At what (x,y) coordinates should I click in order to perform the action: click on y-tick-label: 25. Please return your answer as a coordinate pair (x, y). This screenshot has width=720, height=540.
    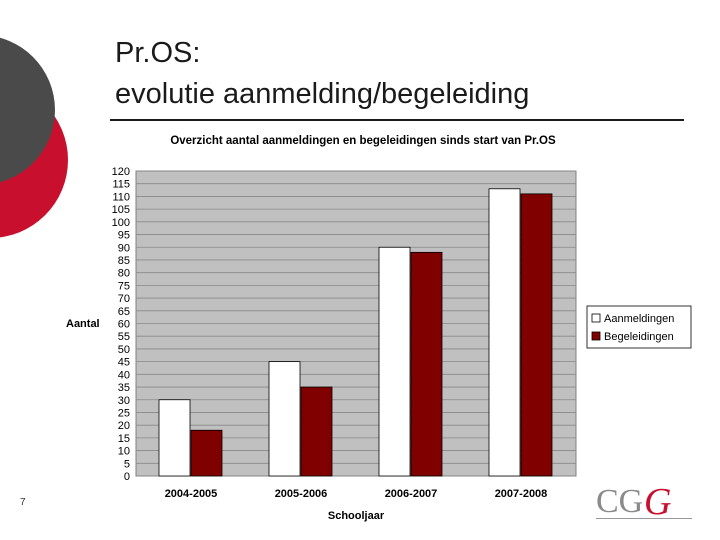
    Looking at the image, I should click on (124, 413).